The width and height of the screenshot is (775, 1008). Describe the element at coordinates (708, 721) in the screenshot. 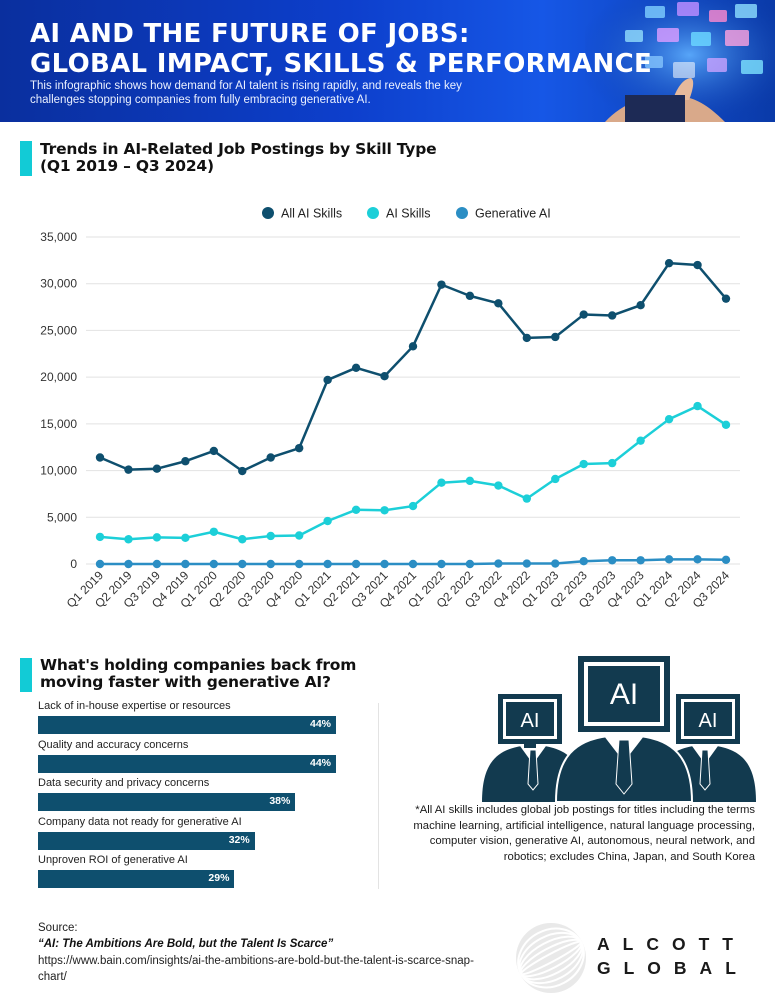

I see `ai-badge-right: AI` at that location.